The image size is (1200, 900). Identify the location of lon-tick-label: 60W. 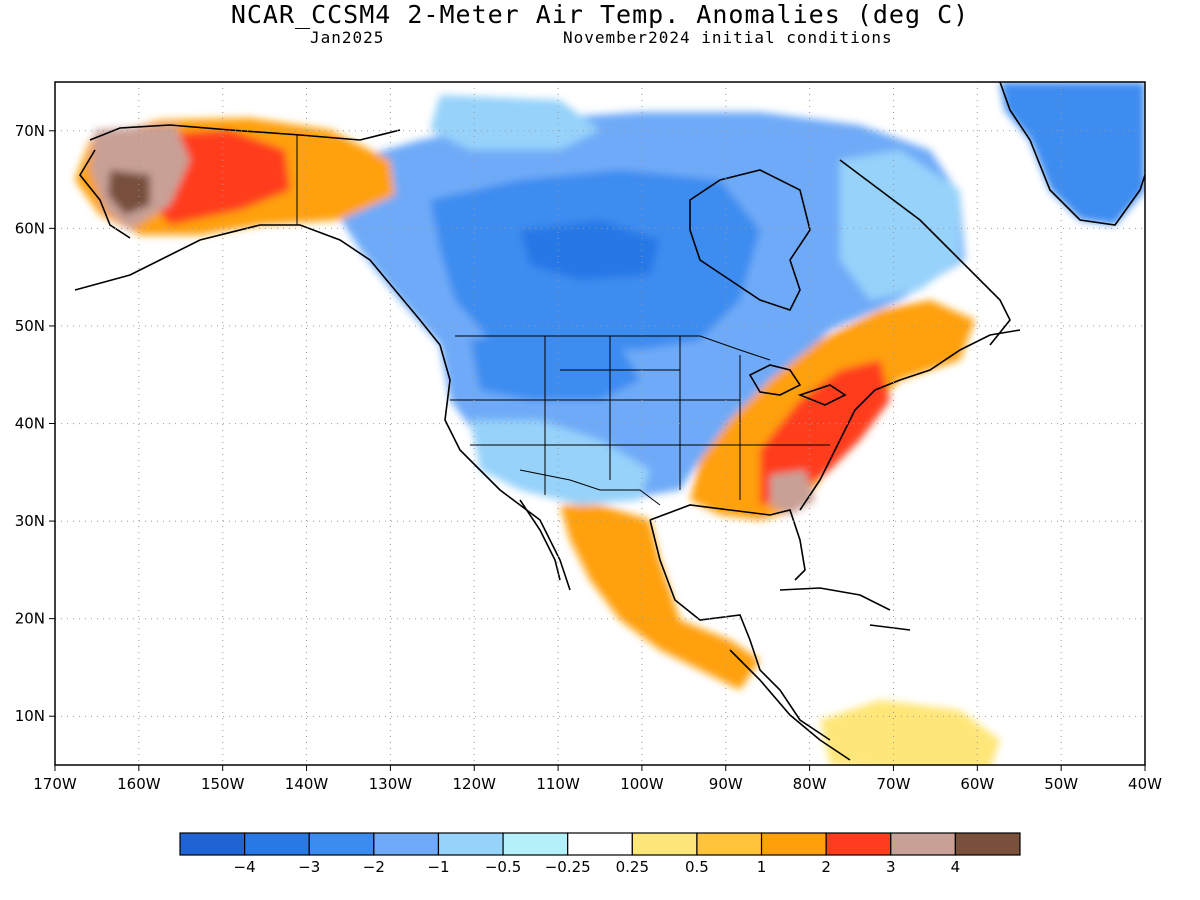
(977, 784).